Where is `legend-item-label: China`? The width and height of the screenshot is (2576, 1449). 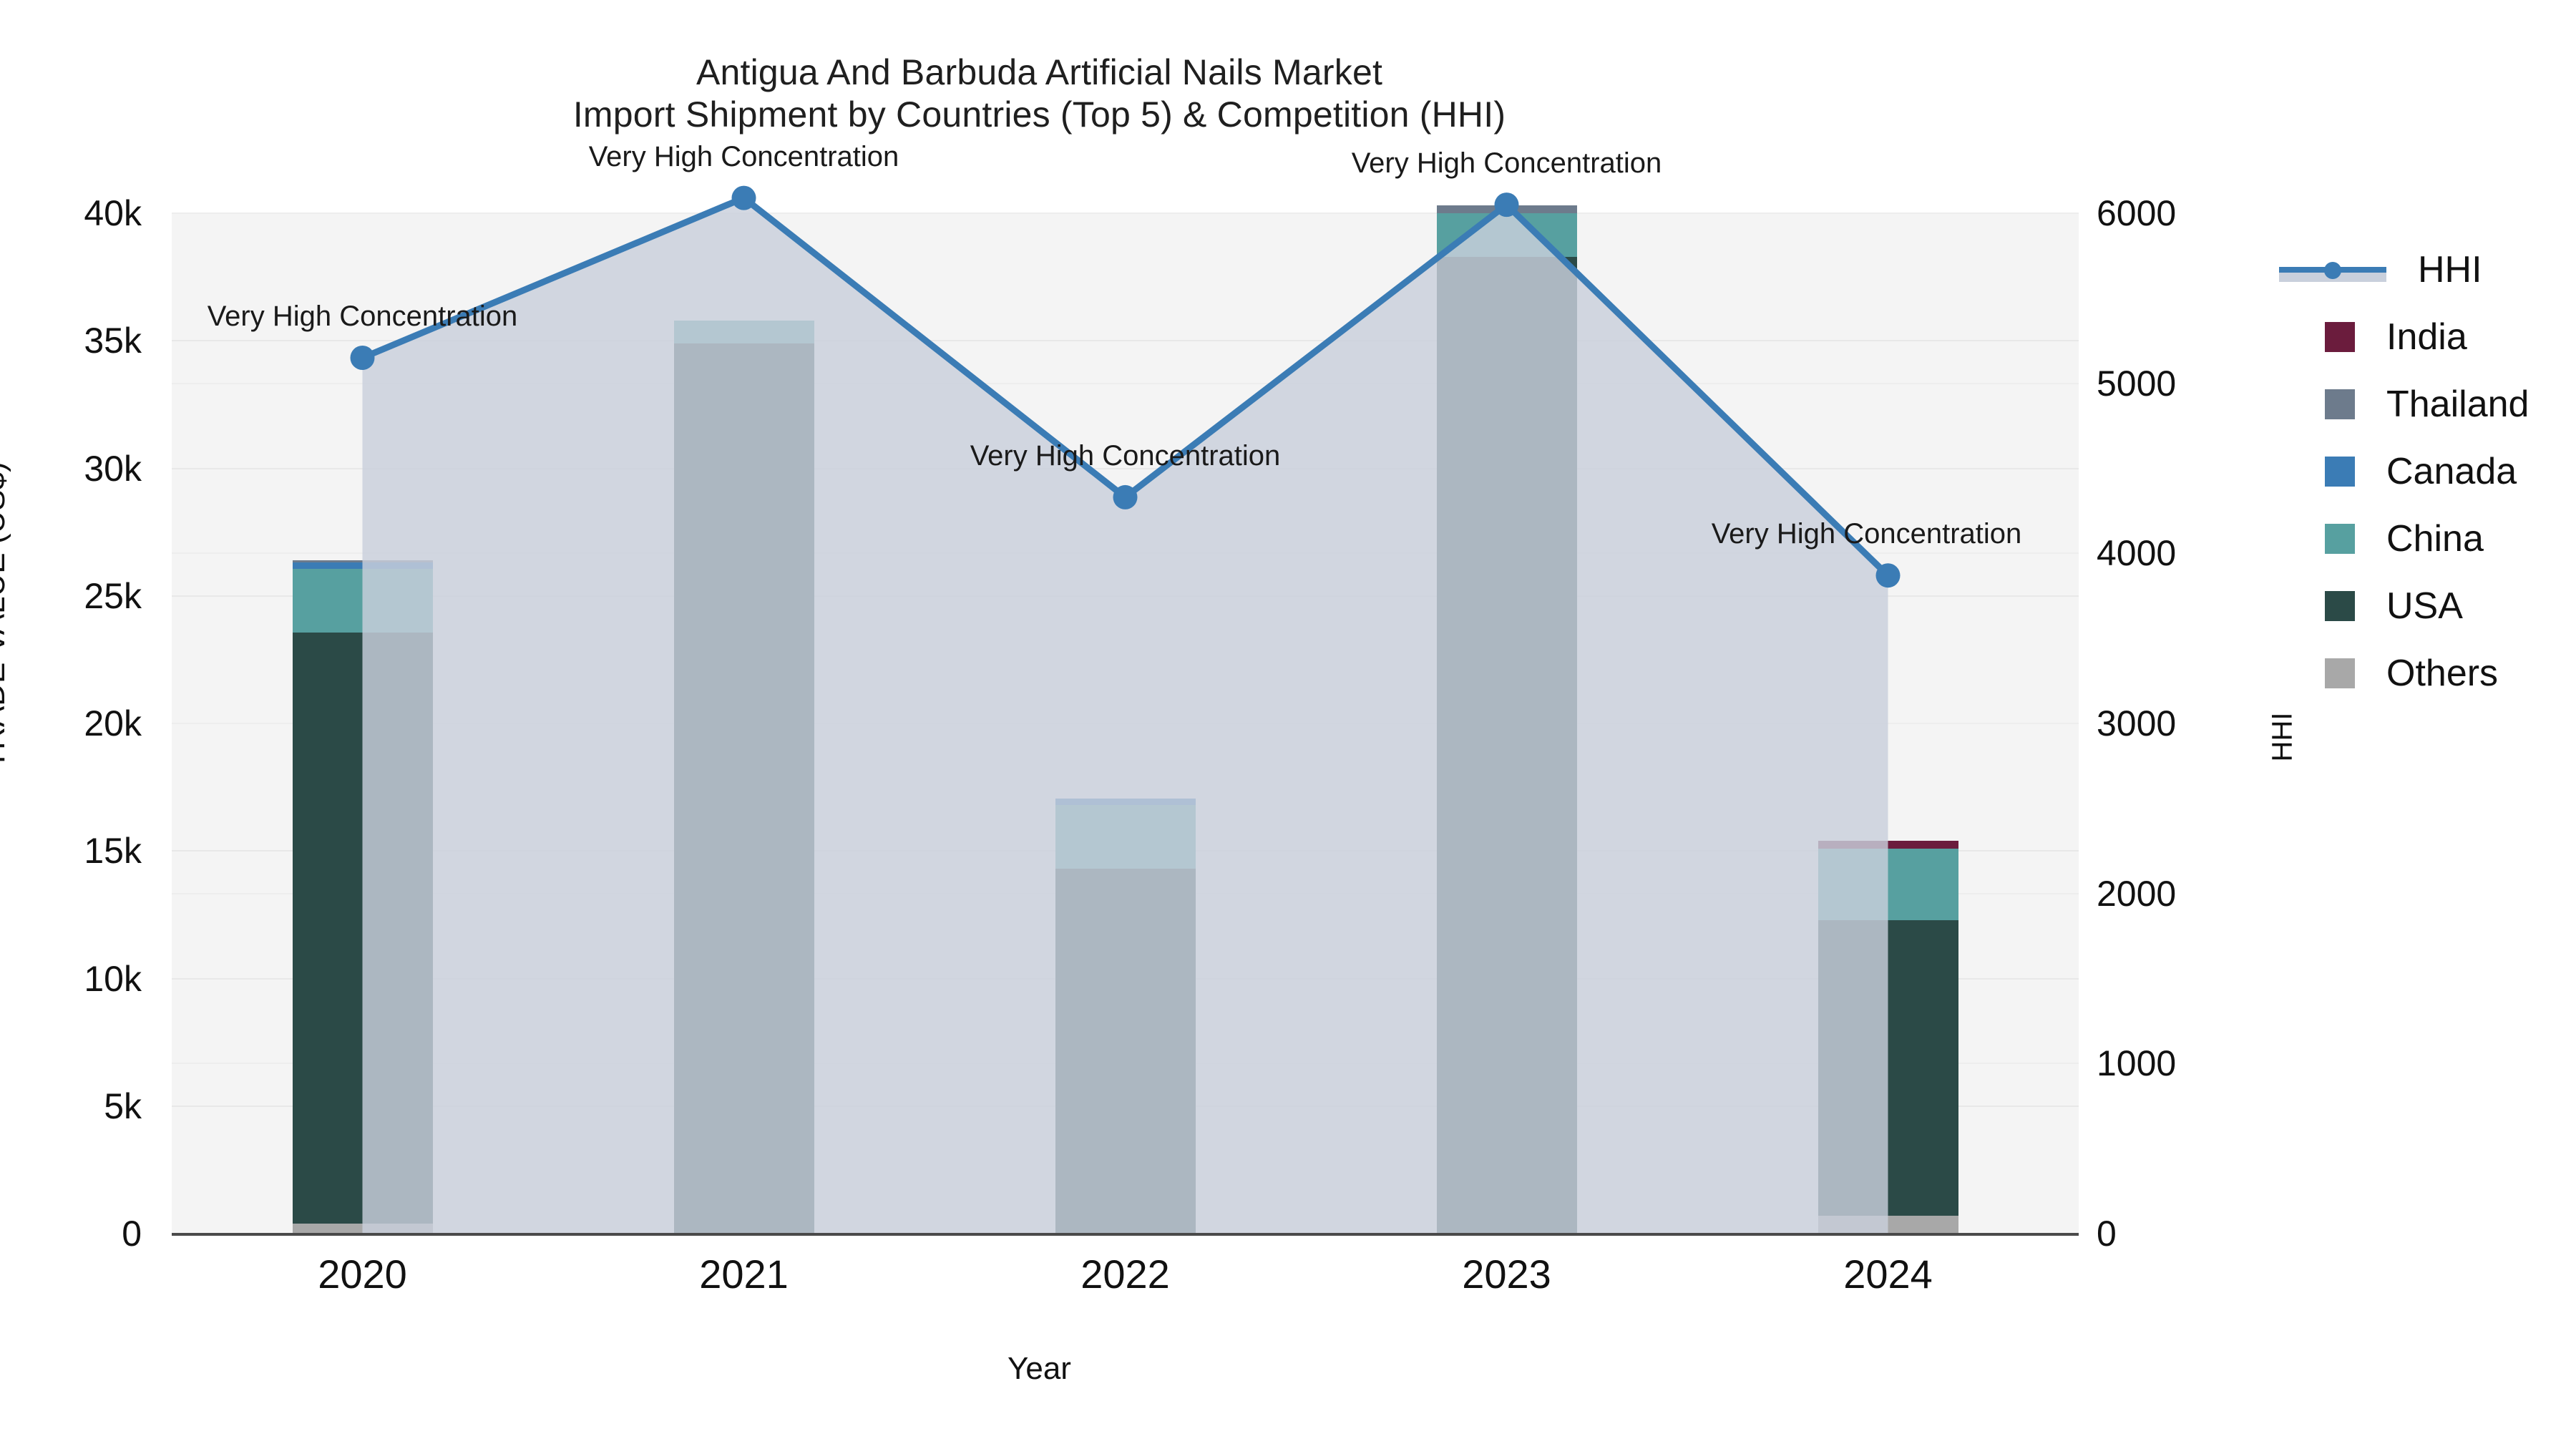 legend-item-label: China is located at coordinates (2435, 539).